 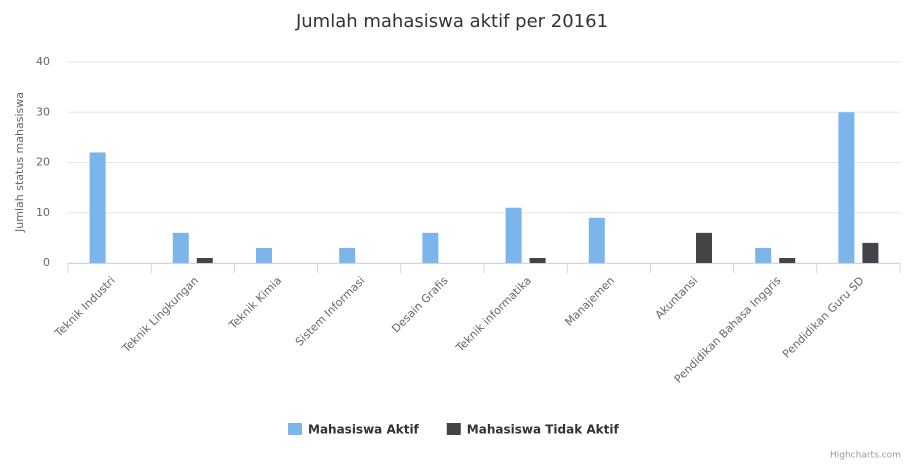 I want to click on y-tick-label: 0, so click(x=46, y=262).